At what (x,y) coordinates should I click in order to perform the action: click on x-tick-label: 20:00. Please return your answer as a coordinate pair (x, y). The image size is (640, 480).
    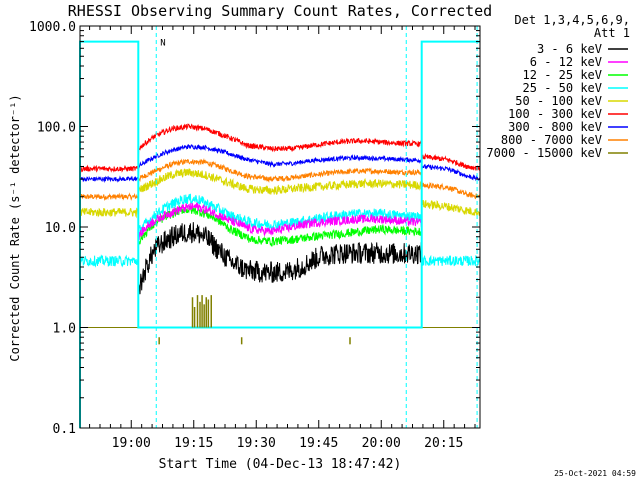
    Looking at the image, I should click on (381, 443).